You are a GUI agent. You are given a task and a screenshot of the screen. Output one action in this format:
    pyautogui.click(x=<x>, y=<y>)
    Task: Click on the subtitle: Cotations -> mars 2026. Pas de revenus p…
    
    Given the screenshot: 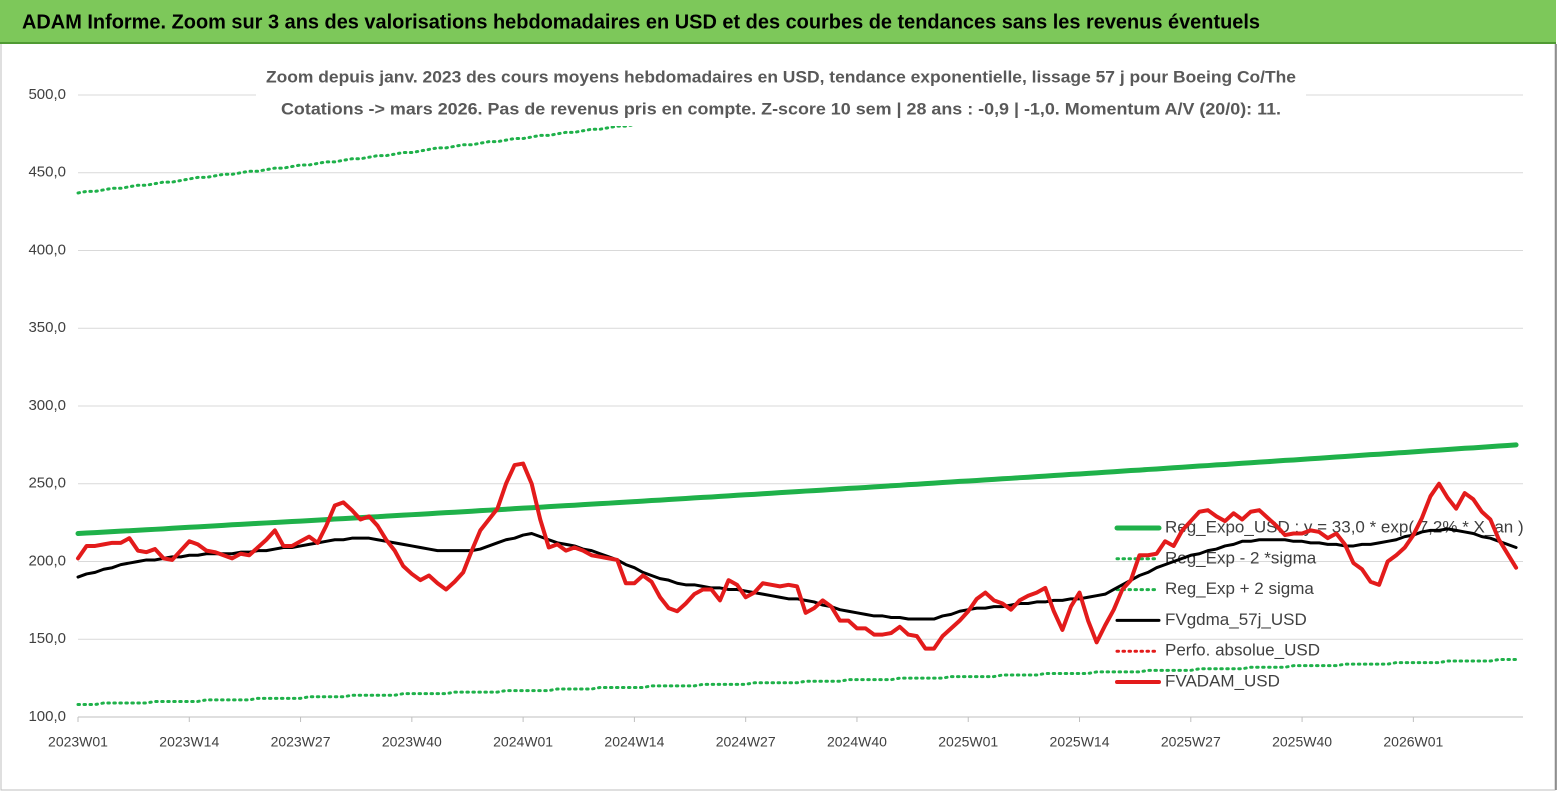 What is the action you would take?
    pyautogui.click(x=781, y=108)
    